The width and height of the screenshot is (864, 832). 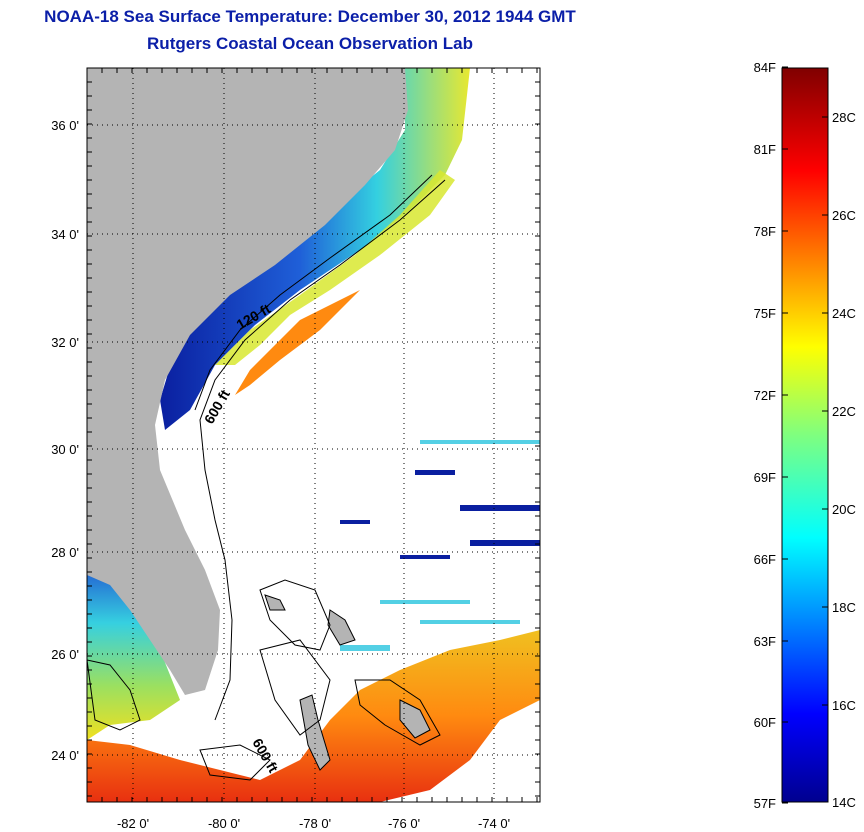 I want to click on lon-label: -82 0', so click(x=133, y=823).